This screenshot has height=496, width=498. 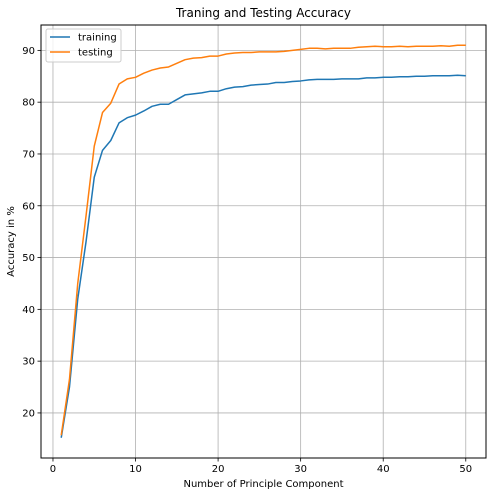 What do you see at coordinates (28, 413) in the screenshot?
I see `y-tick-label: 20` at bounding box center [28, 413].